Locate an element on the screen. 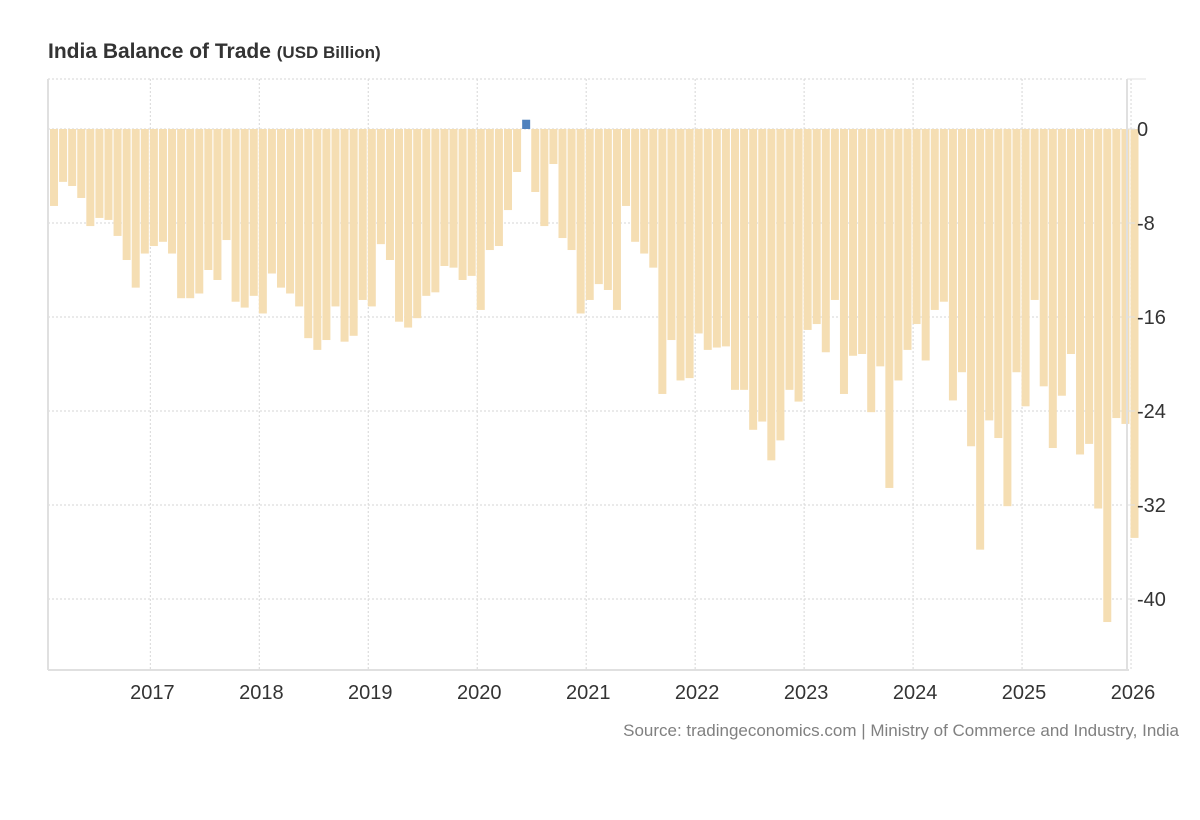  y-tick-label: -40 is located at coordinates (1151, 600).